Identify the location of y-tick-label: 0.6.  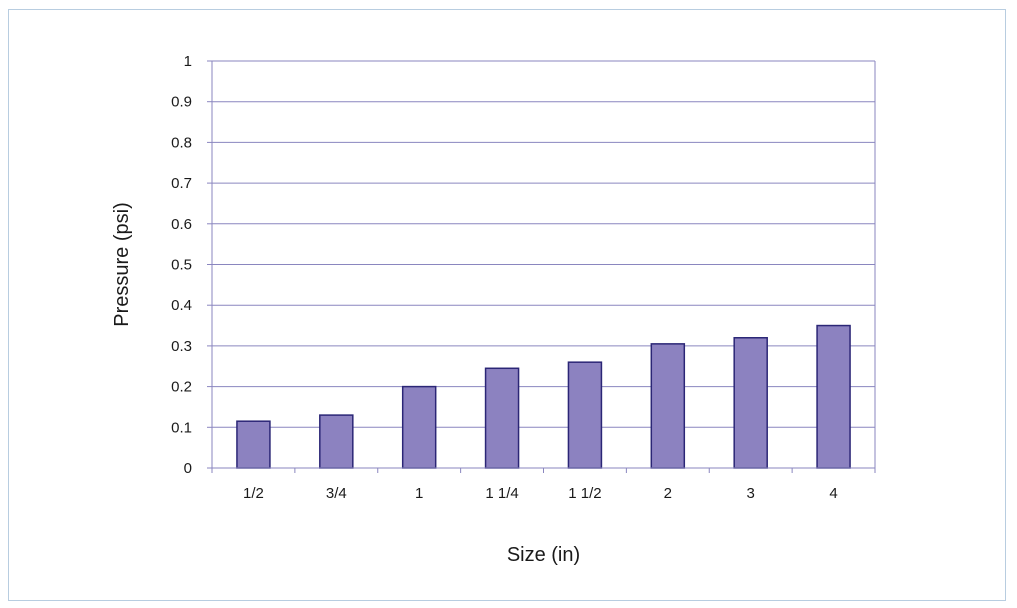
(181, 224).